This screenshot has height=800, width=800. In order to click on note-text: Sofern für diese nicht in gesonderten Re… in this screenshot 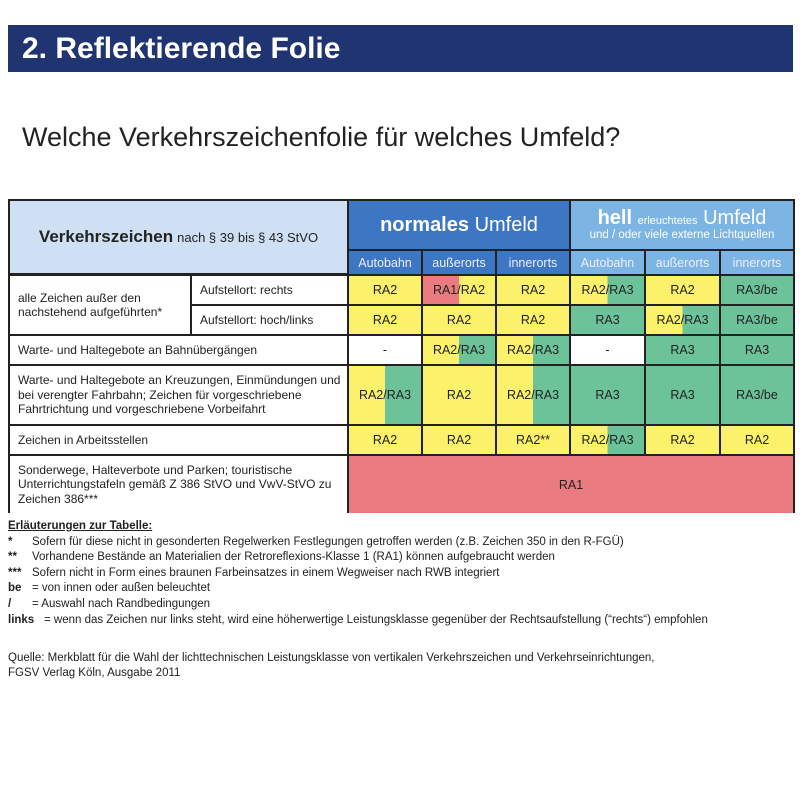, I will do `click(328, 541)`.